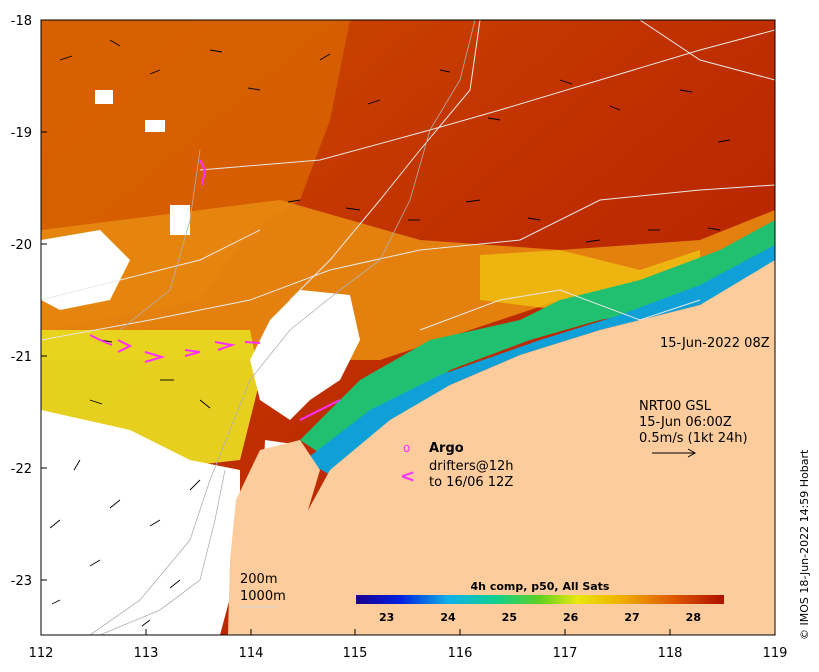  Describe the element at coordinates (715, 343) in the screenshot. I see `date-label: 15-Jun-2022 08Z` at that location.